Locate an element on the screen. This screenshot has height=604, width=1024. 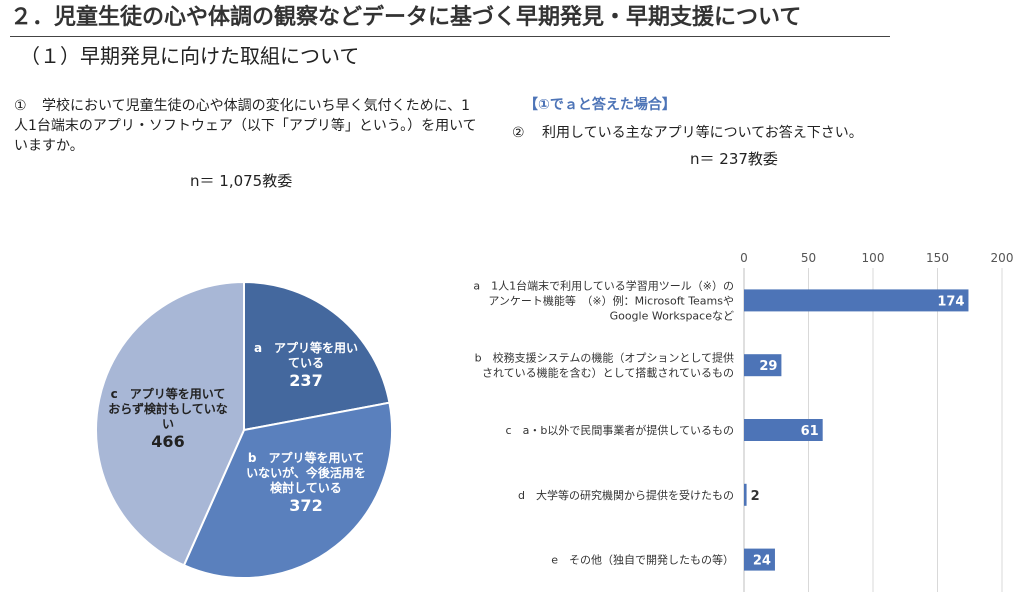
bar-category-label: c a・b以外で民間事業者が提供しているもの is located at coordinates (620, 430).